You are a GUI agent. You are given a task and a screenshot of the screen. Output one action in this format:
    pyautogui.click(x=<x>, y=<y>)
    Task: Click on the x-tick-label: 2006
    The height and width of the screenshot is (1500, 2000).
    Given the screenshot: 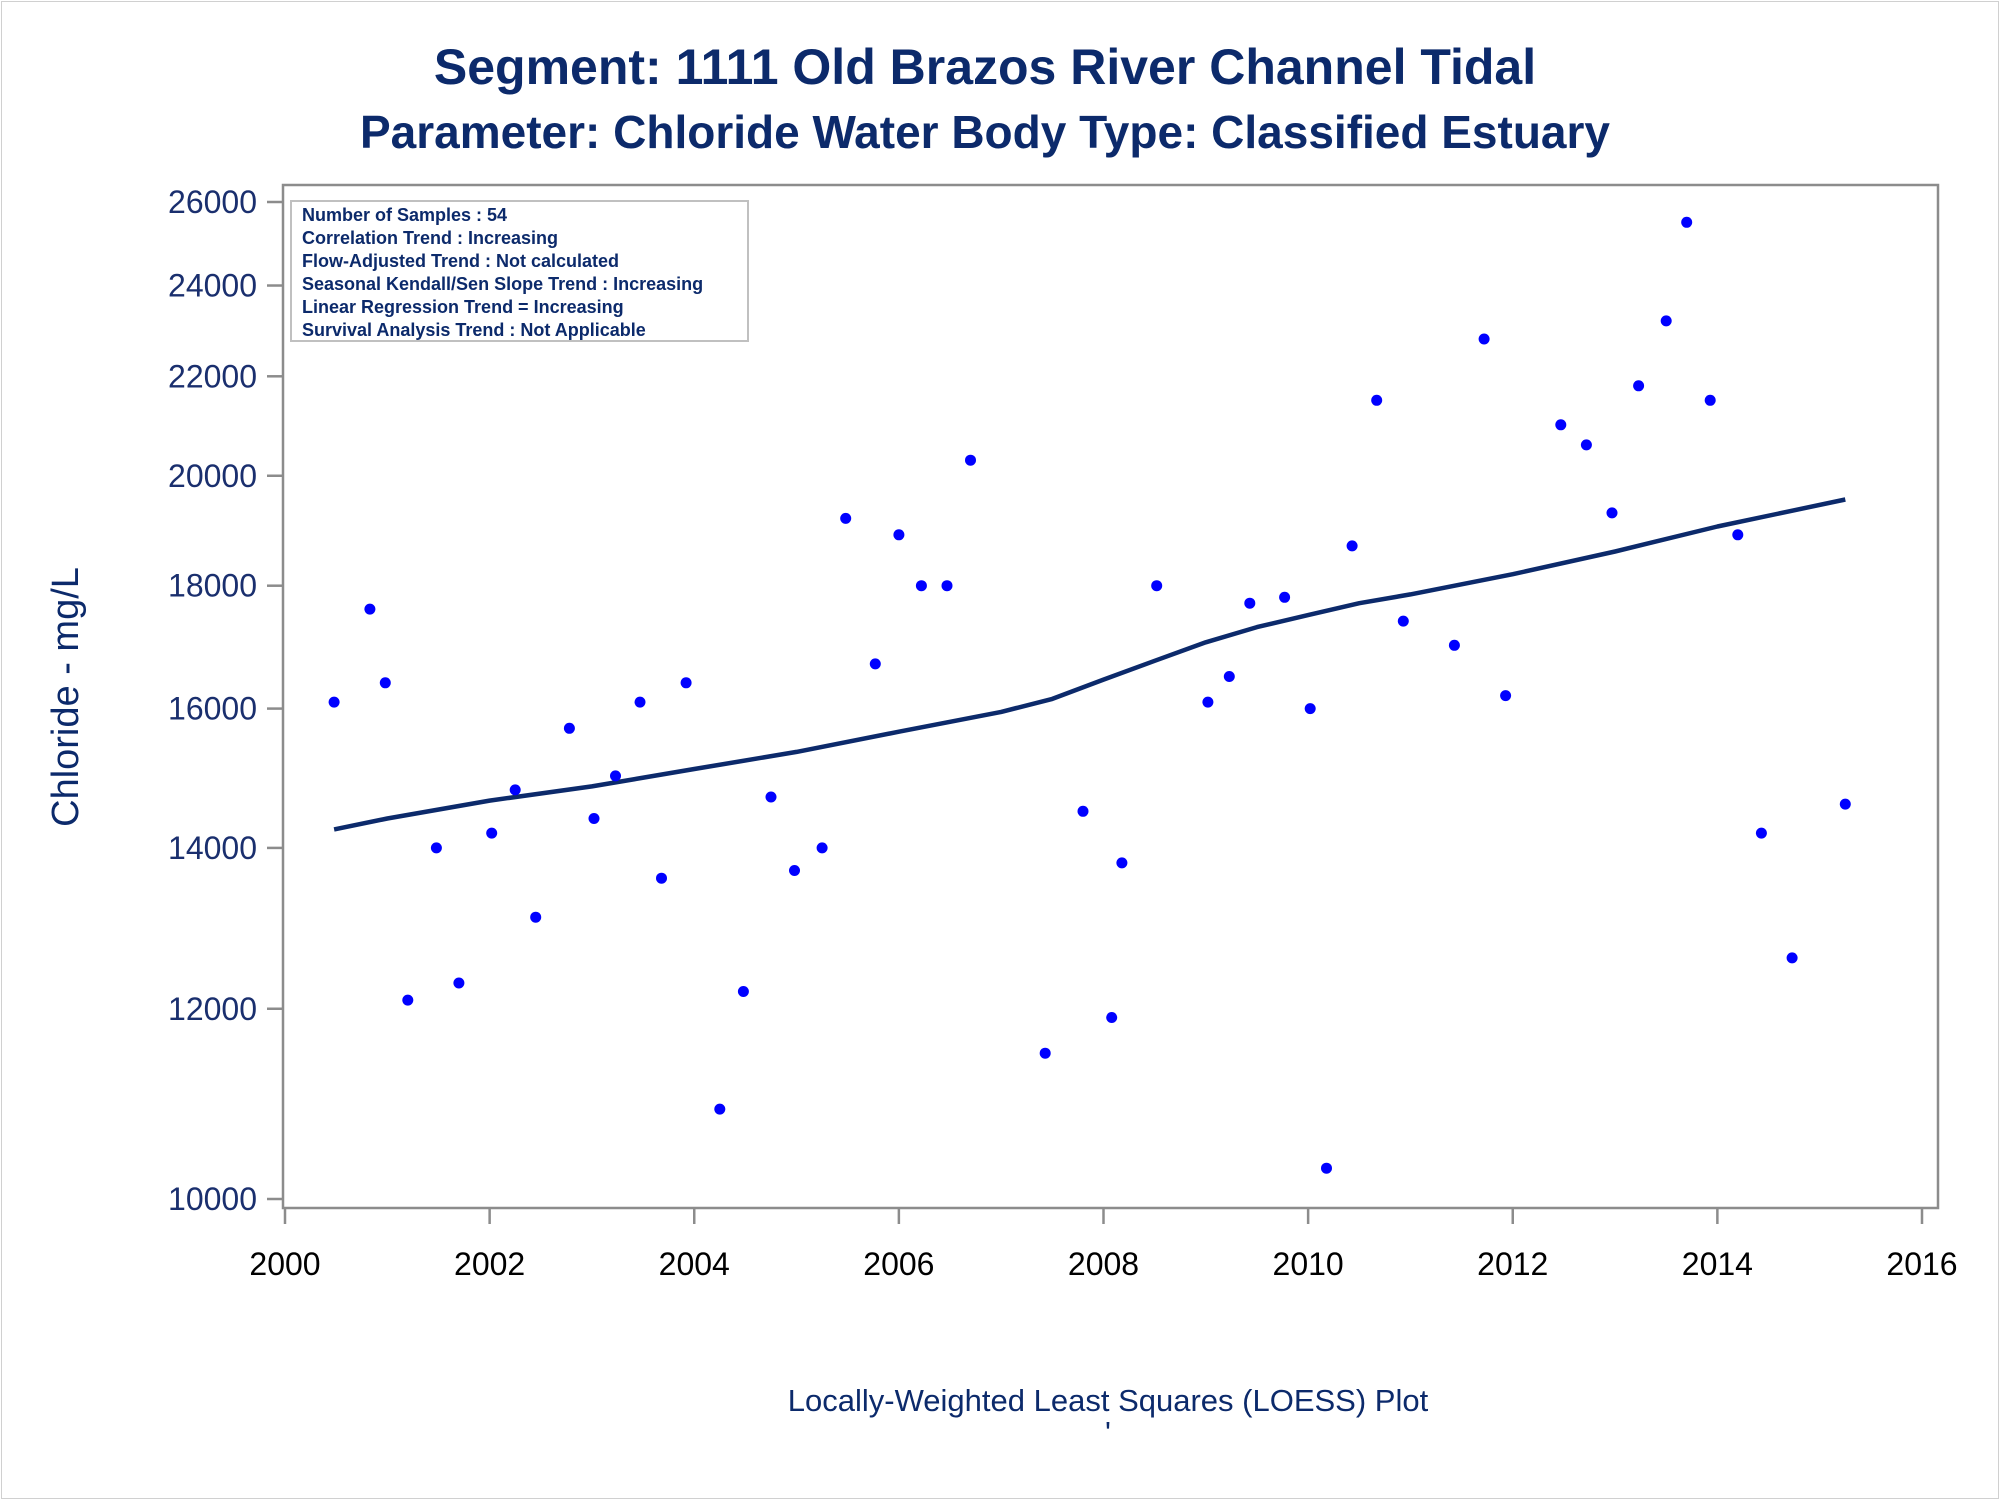 What is the action you would take?
    pyautogui.click(x=898, y=1264)
    